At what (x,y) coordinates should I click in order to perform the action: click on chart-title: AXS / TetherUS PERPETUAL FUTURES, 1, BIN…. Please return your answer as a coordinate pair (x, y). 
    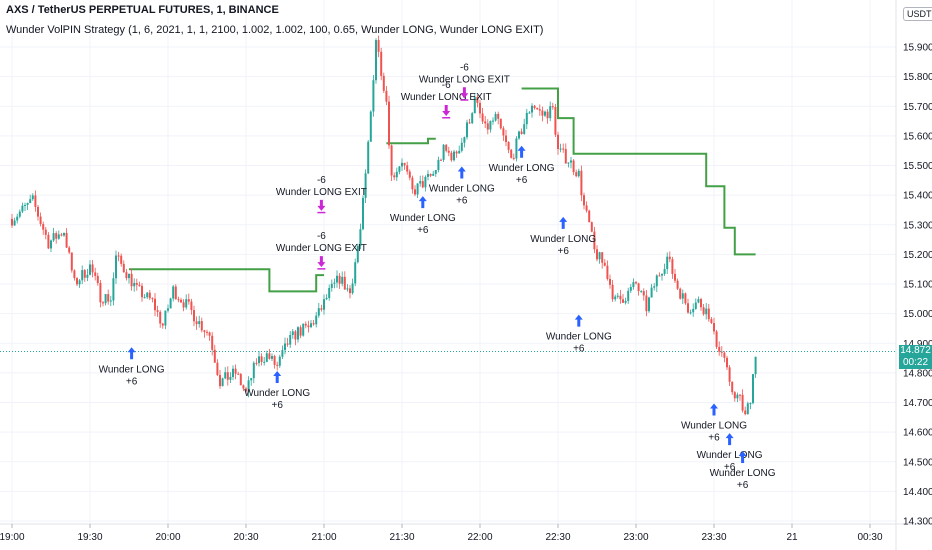
    Looking at the image, I should click on (142, 10).